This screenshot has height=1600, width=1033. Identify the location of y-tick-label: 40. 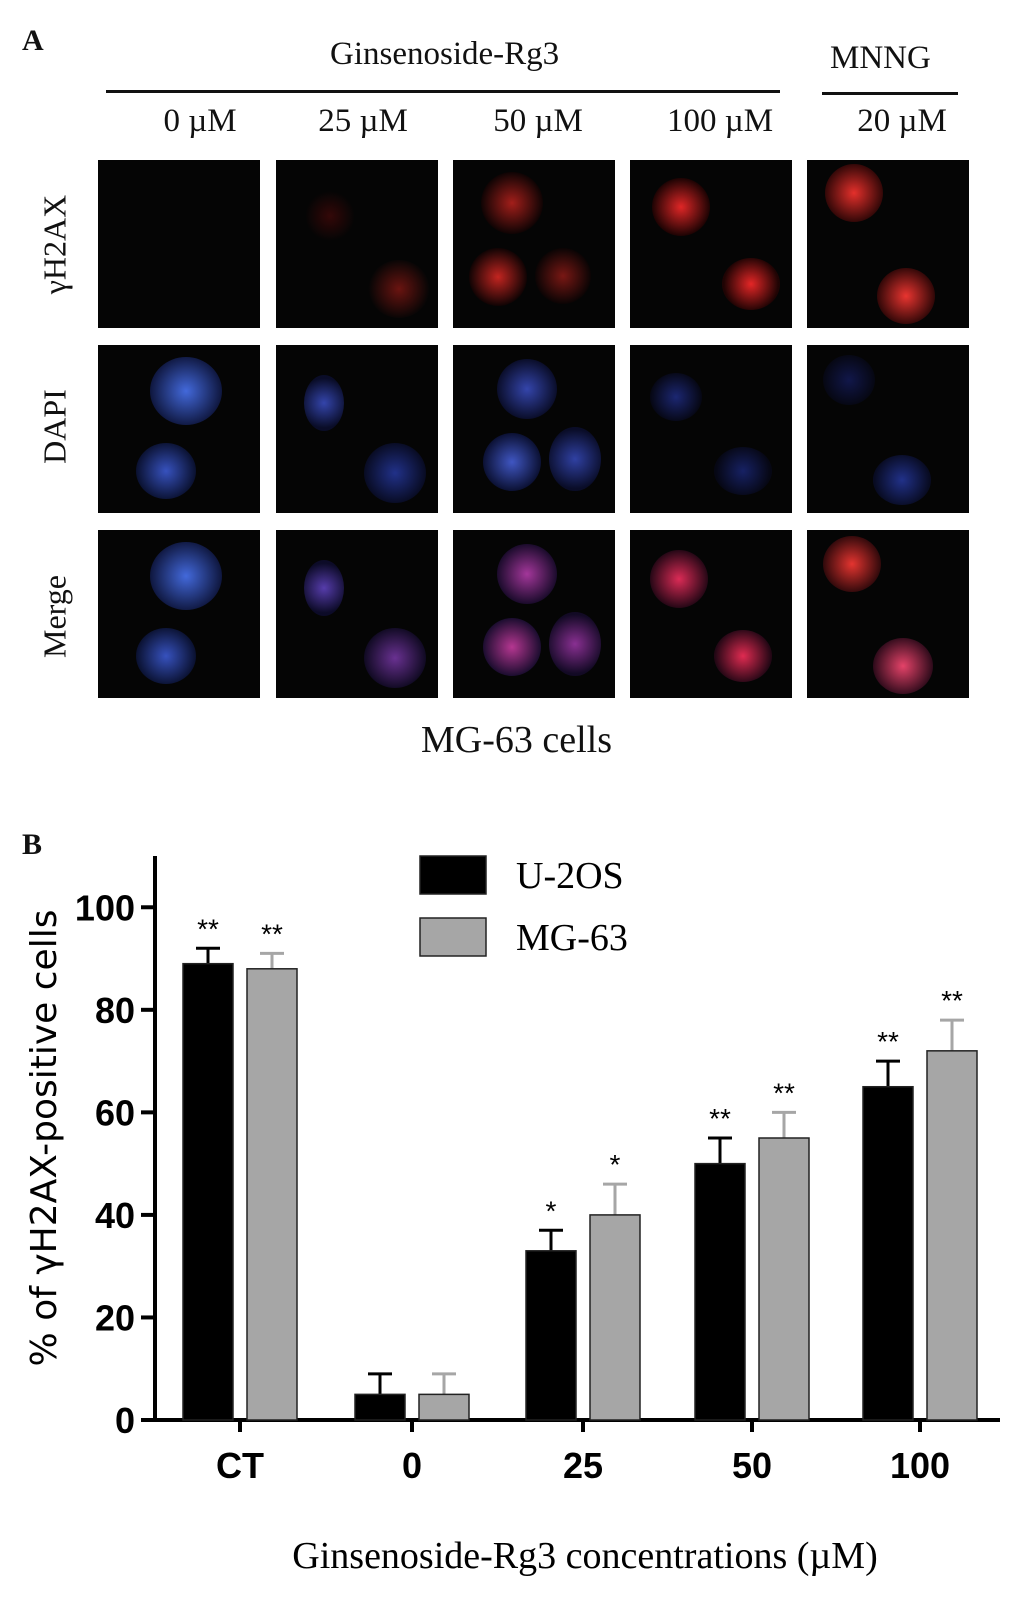
(115, 1215).